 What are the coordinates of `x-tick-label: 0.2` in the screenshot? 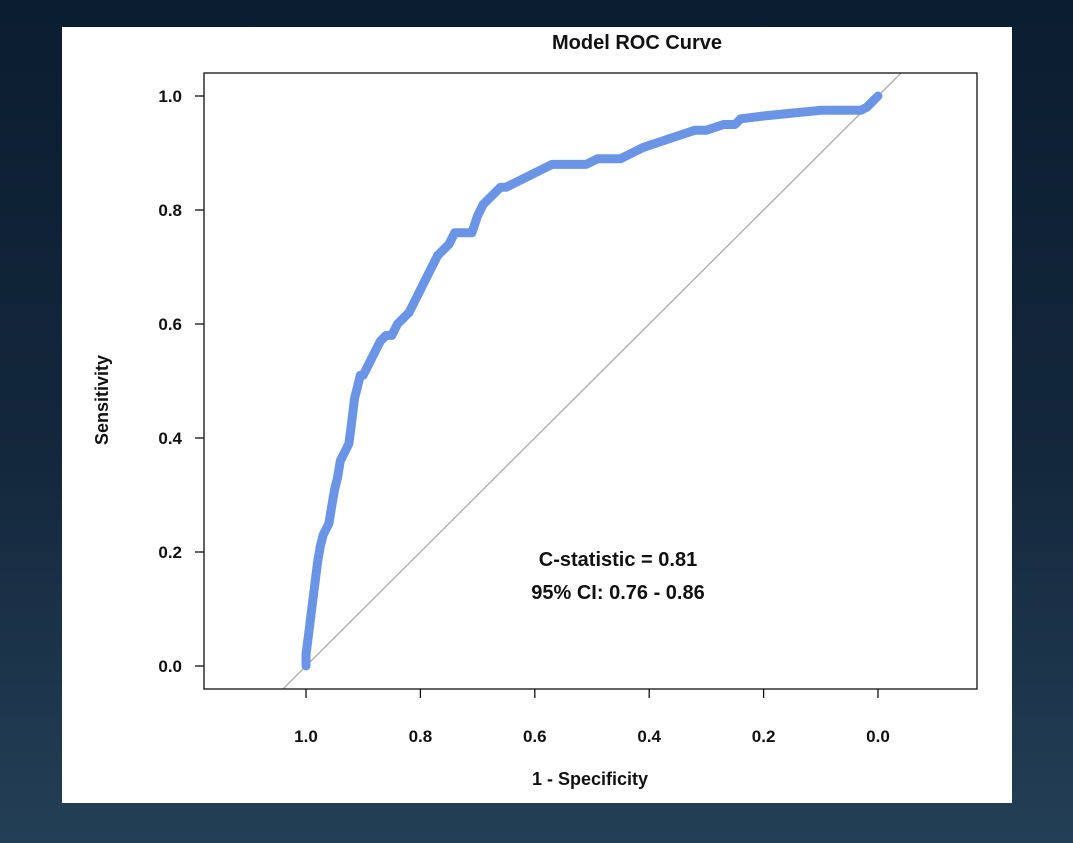 It's located at (764, 736).